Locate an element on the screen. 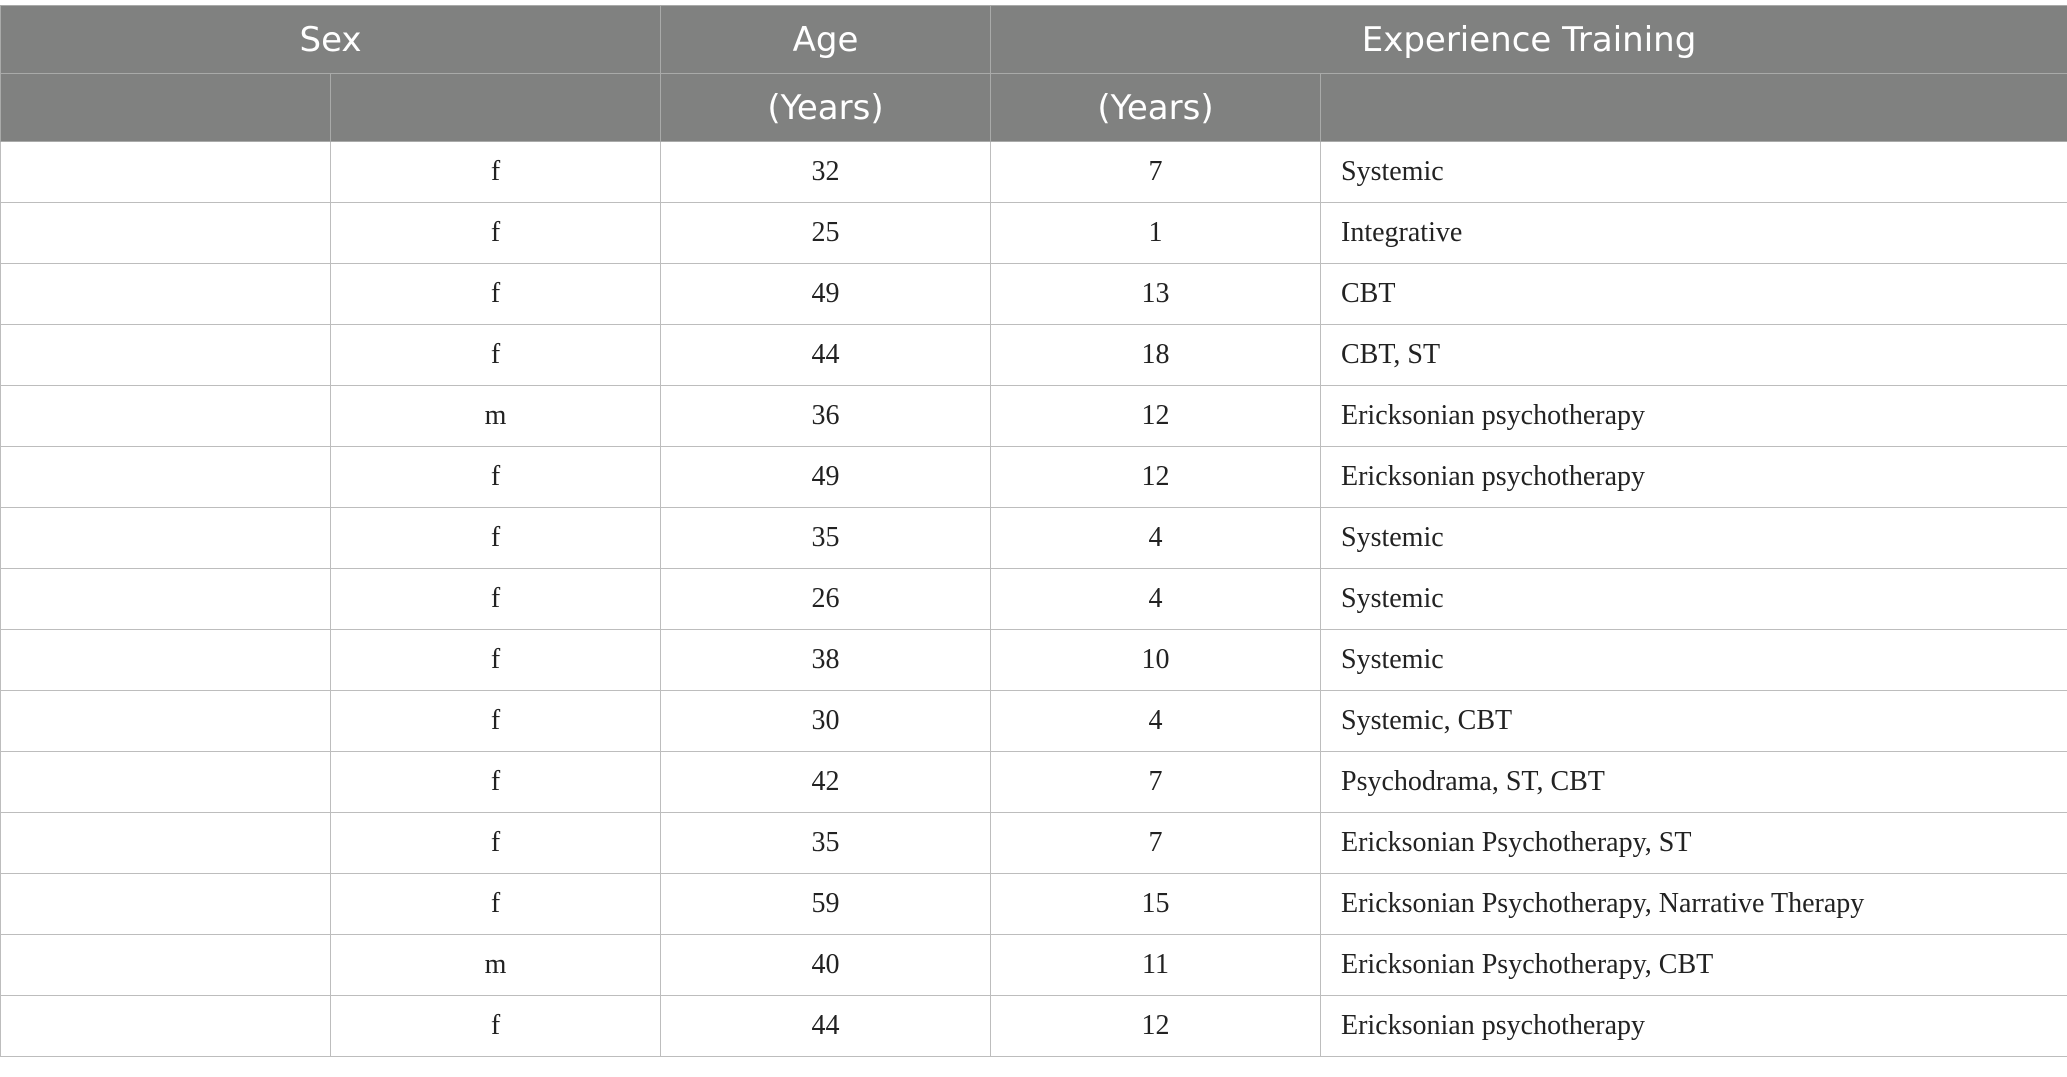 Image resolution: width=2067 pixels, height=1077 pixels. header-row-1: Sex Age Experience Training is located at coordinates (1033, 39).